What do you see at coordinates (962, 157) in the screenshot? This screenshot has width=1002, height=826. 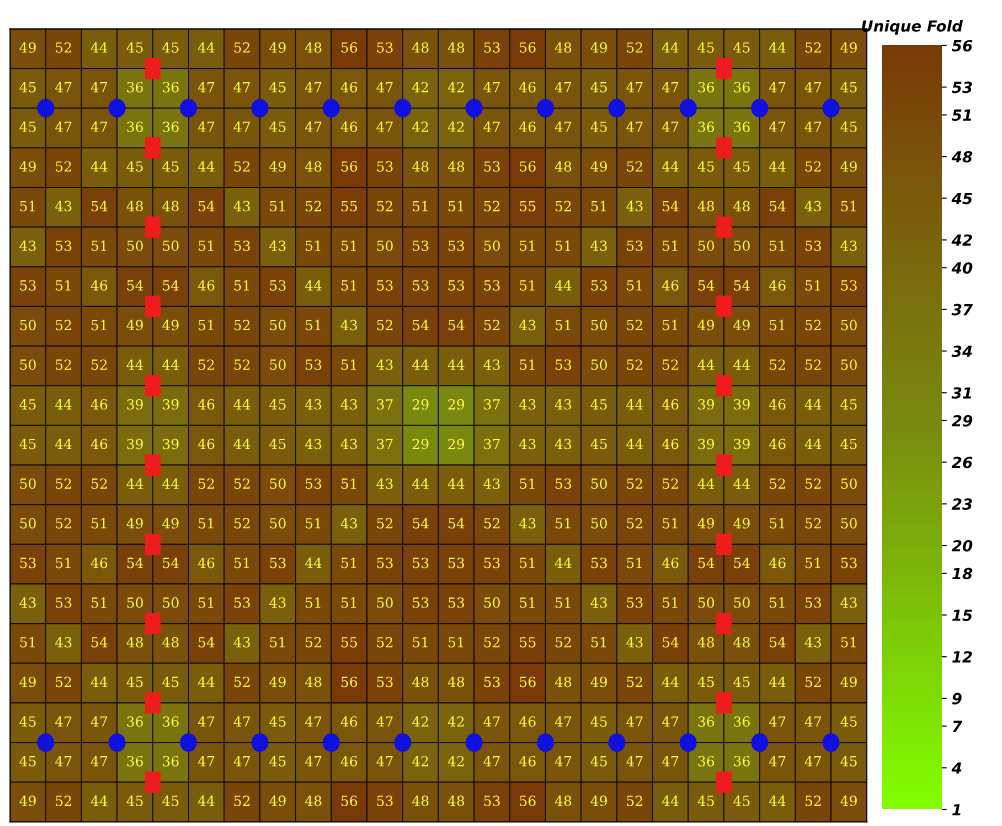 I see `color-bar-label: 48` at bounding box center [962, 157].